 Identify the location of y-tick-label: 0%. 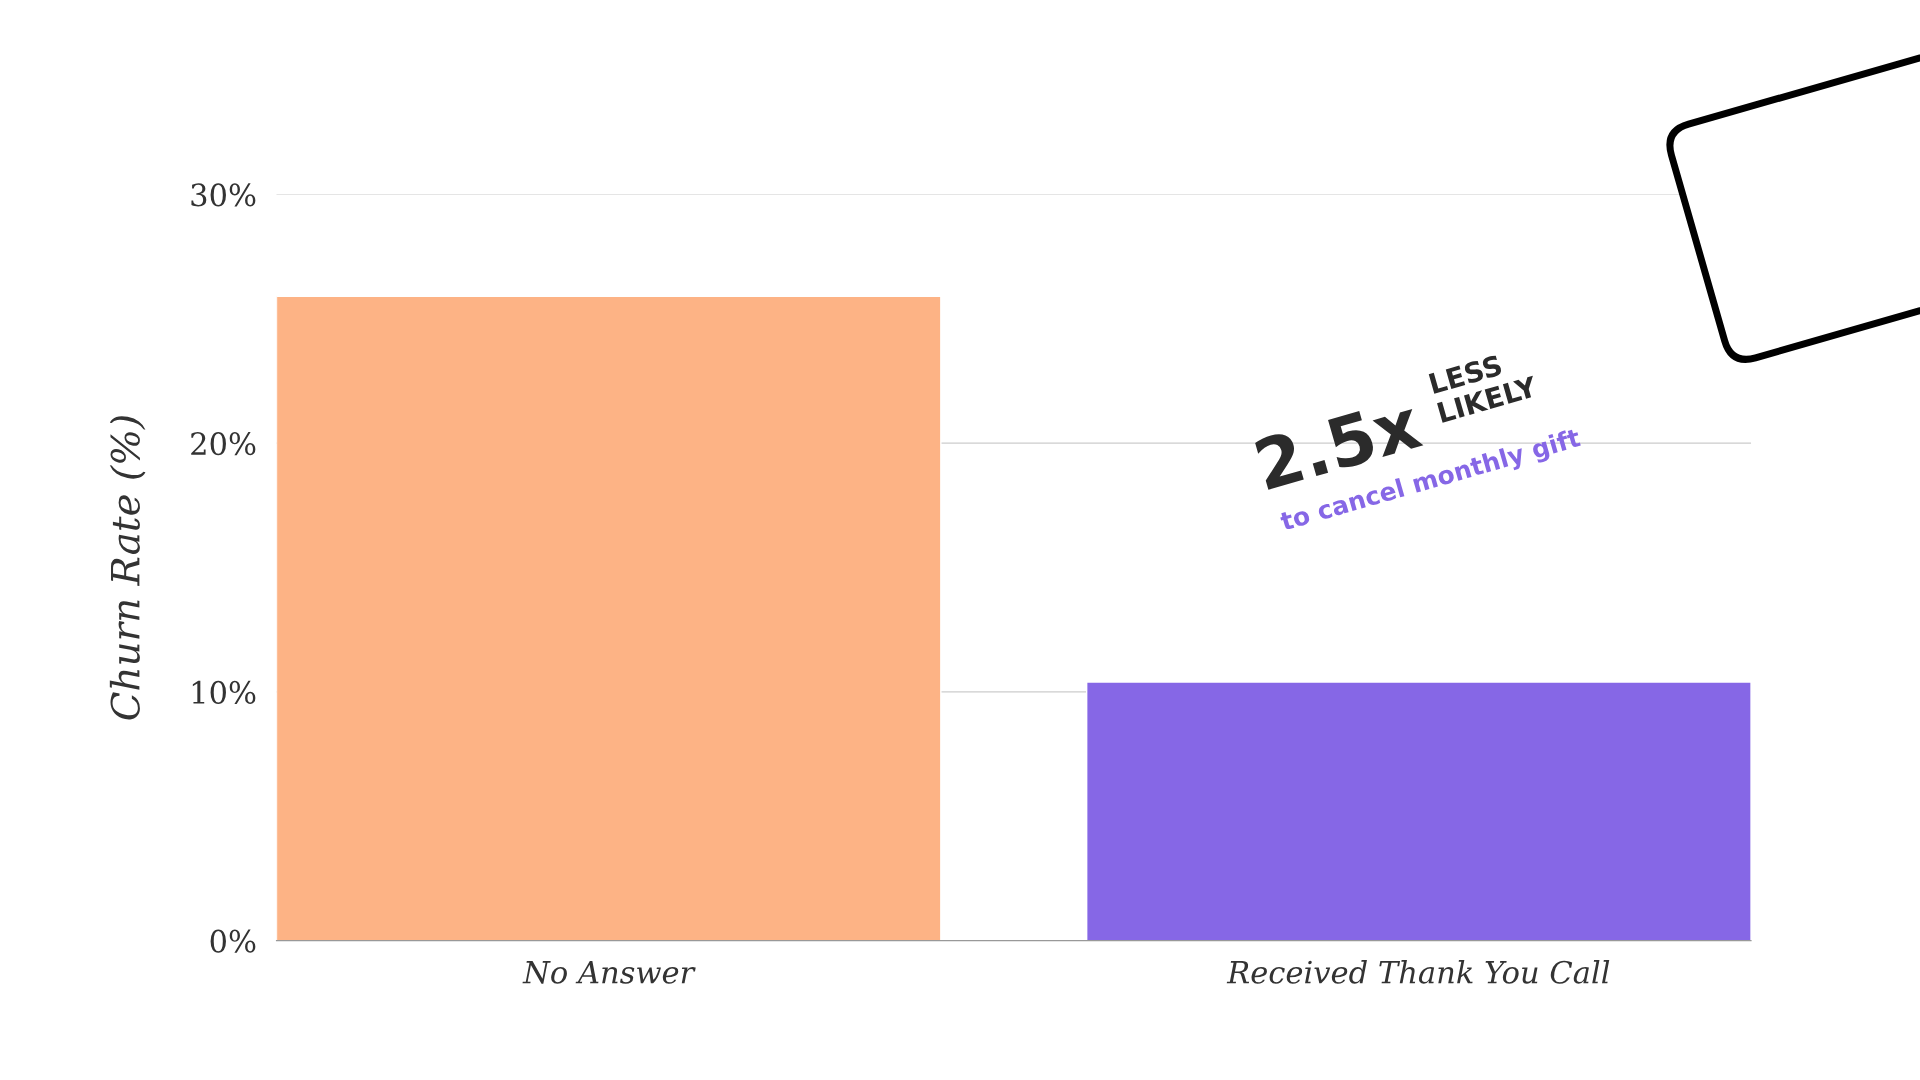
(233, 941).